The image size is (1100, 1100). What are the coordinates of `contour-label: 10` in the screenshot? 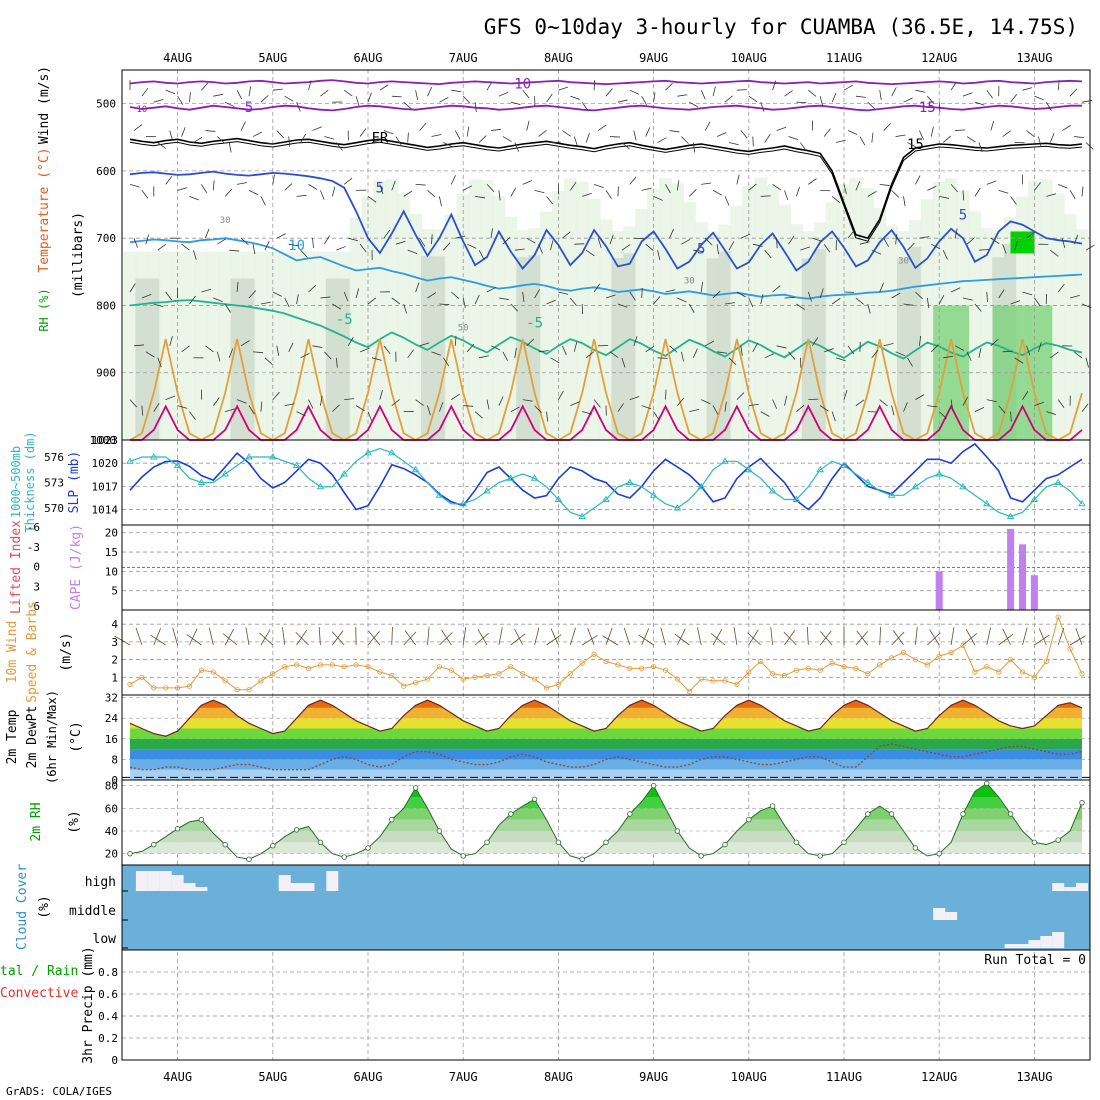 It's located at (141, 110).